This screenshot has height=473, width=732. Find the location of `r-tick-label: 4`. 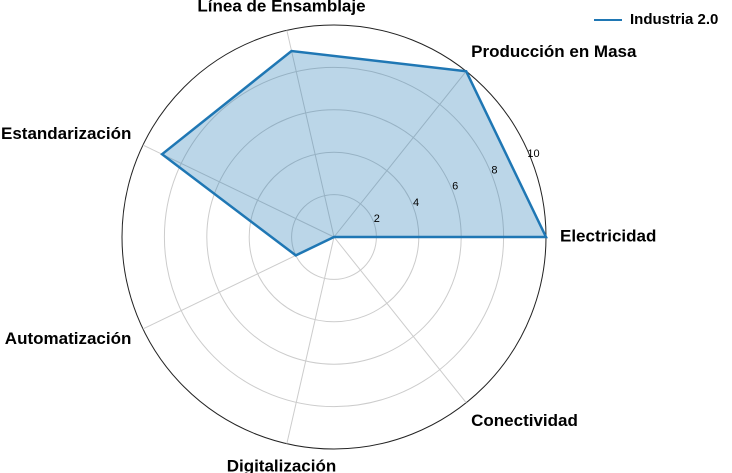

r-tick-label: 4 is located at coordinates (416, 203).